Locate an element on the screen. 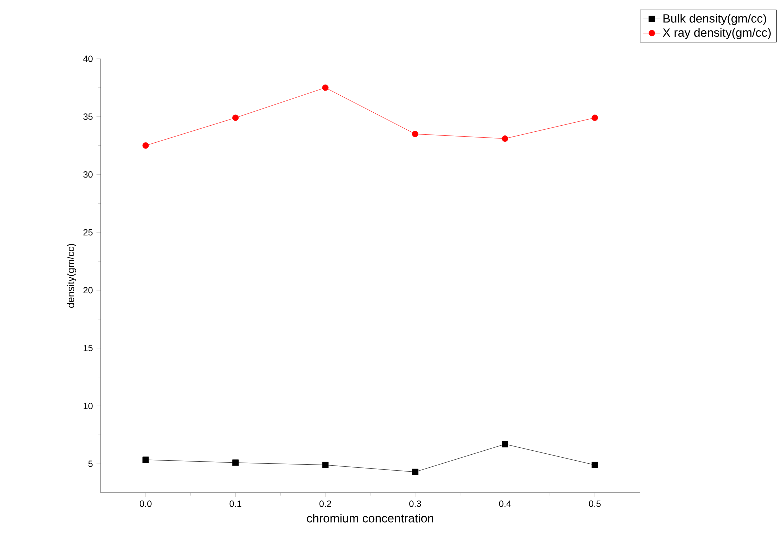 This screenshot has width=778, height=544. legend-label: Bulk density(gm/cc) is located at coordinates (715, 20).